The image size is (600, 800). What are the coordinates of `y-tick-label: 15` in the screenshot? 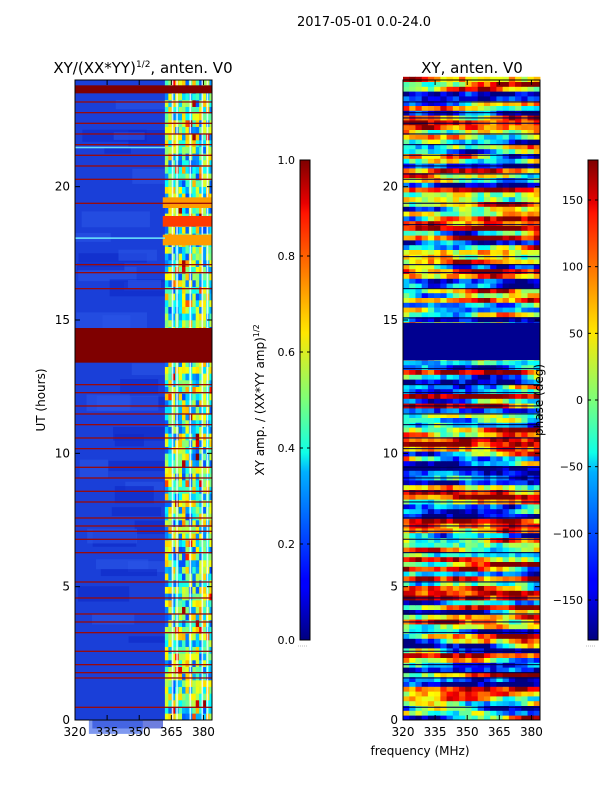 It's located at (62, 320).